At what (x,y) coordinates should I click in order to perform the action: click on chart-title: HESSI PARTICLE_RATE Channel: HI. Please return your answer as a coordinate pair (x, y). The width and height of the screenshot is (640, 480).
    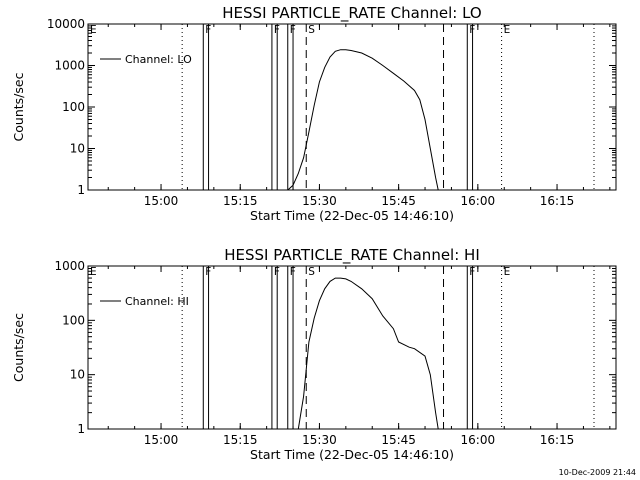
    Looking at the image, I should click on (352, 255).